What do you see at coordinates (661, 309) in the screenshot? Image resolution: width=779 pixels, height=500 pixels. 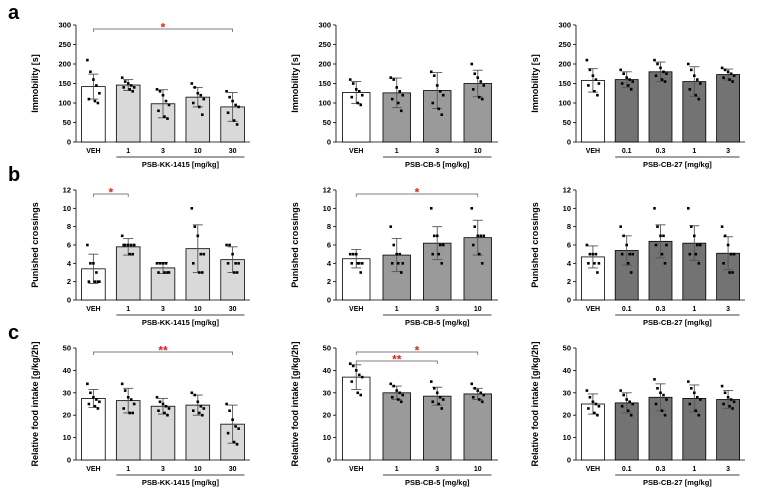 I see `r1c2-x-tick-label-2: 0.3` at bounding box center [661, 309].